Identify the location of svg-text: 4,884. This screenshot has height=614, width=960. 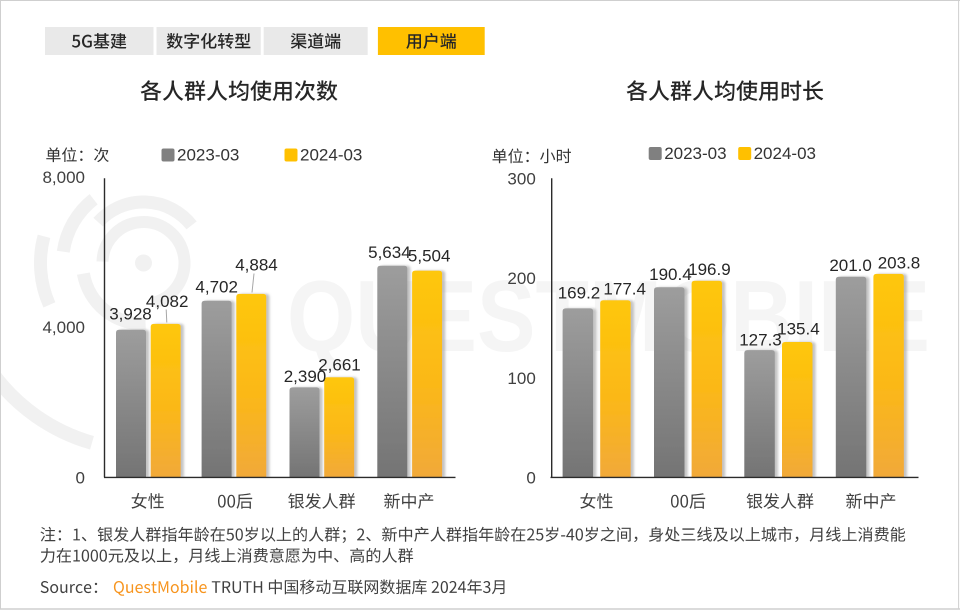
(256, 265).